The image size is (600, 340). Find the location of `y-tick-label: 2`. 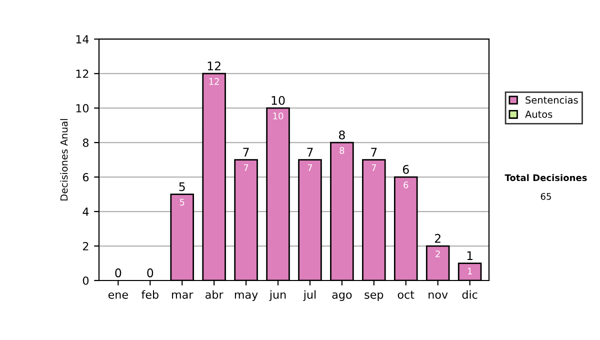

y-tick-label: 2 is located at coordinates (85, 246).